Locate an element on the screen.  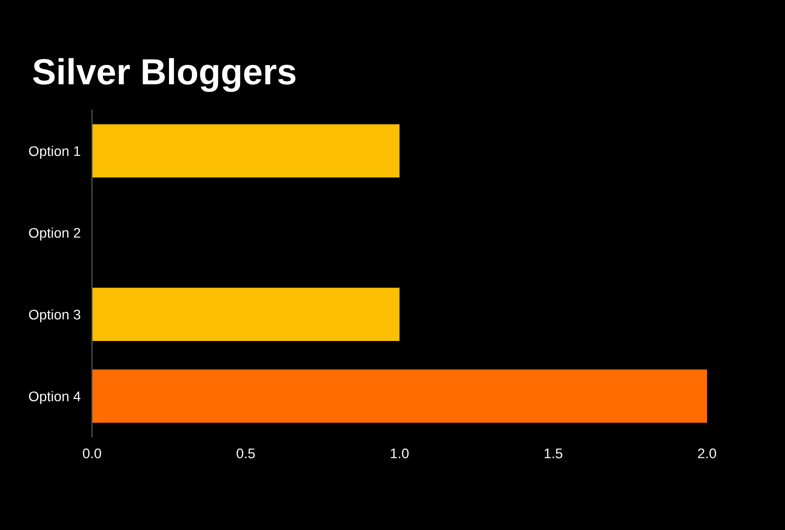
chart-title: Silver Bloggers is located at coordinates (164, 75).